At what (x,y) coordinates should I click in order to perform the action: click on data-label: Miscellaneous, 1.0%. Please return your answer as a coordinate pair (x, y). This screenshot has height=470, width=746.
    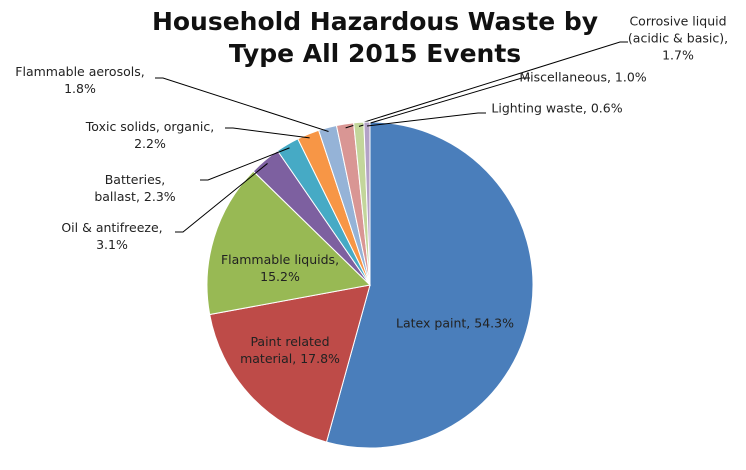
    Looking at the image, I should click on (583, 77).